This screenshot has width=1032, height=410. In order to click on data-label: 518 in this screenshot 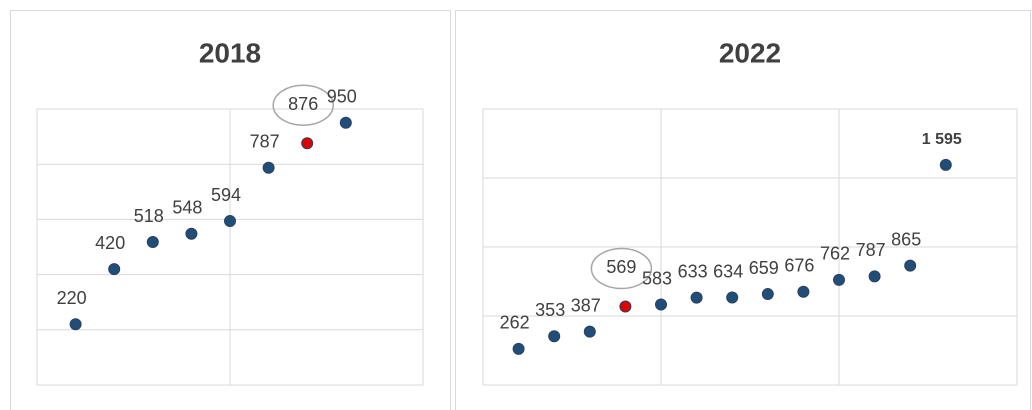, I will do `click(149, 216)`.